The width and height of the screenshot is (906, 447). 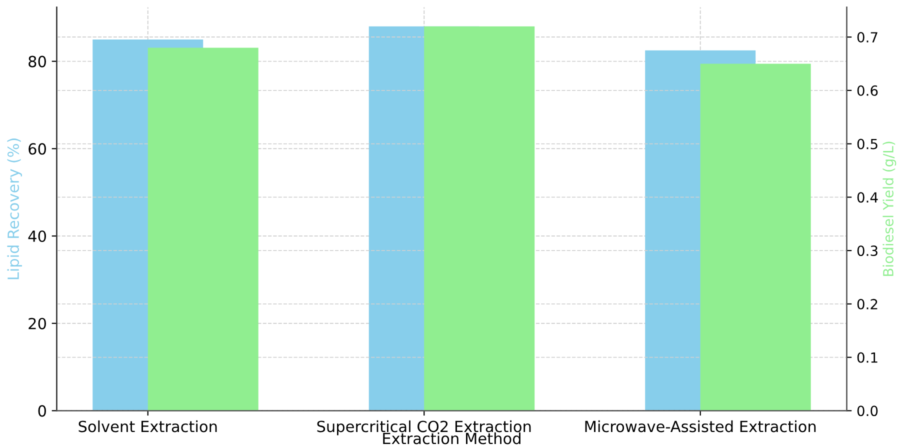 What do you see at coordinates (147, 426) in the screenshot?
I see `x-tick-label: Solvent Extraction` at bounding box center [147, 426].